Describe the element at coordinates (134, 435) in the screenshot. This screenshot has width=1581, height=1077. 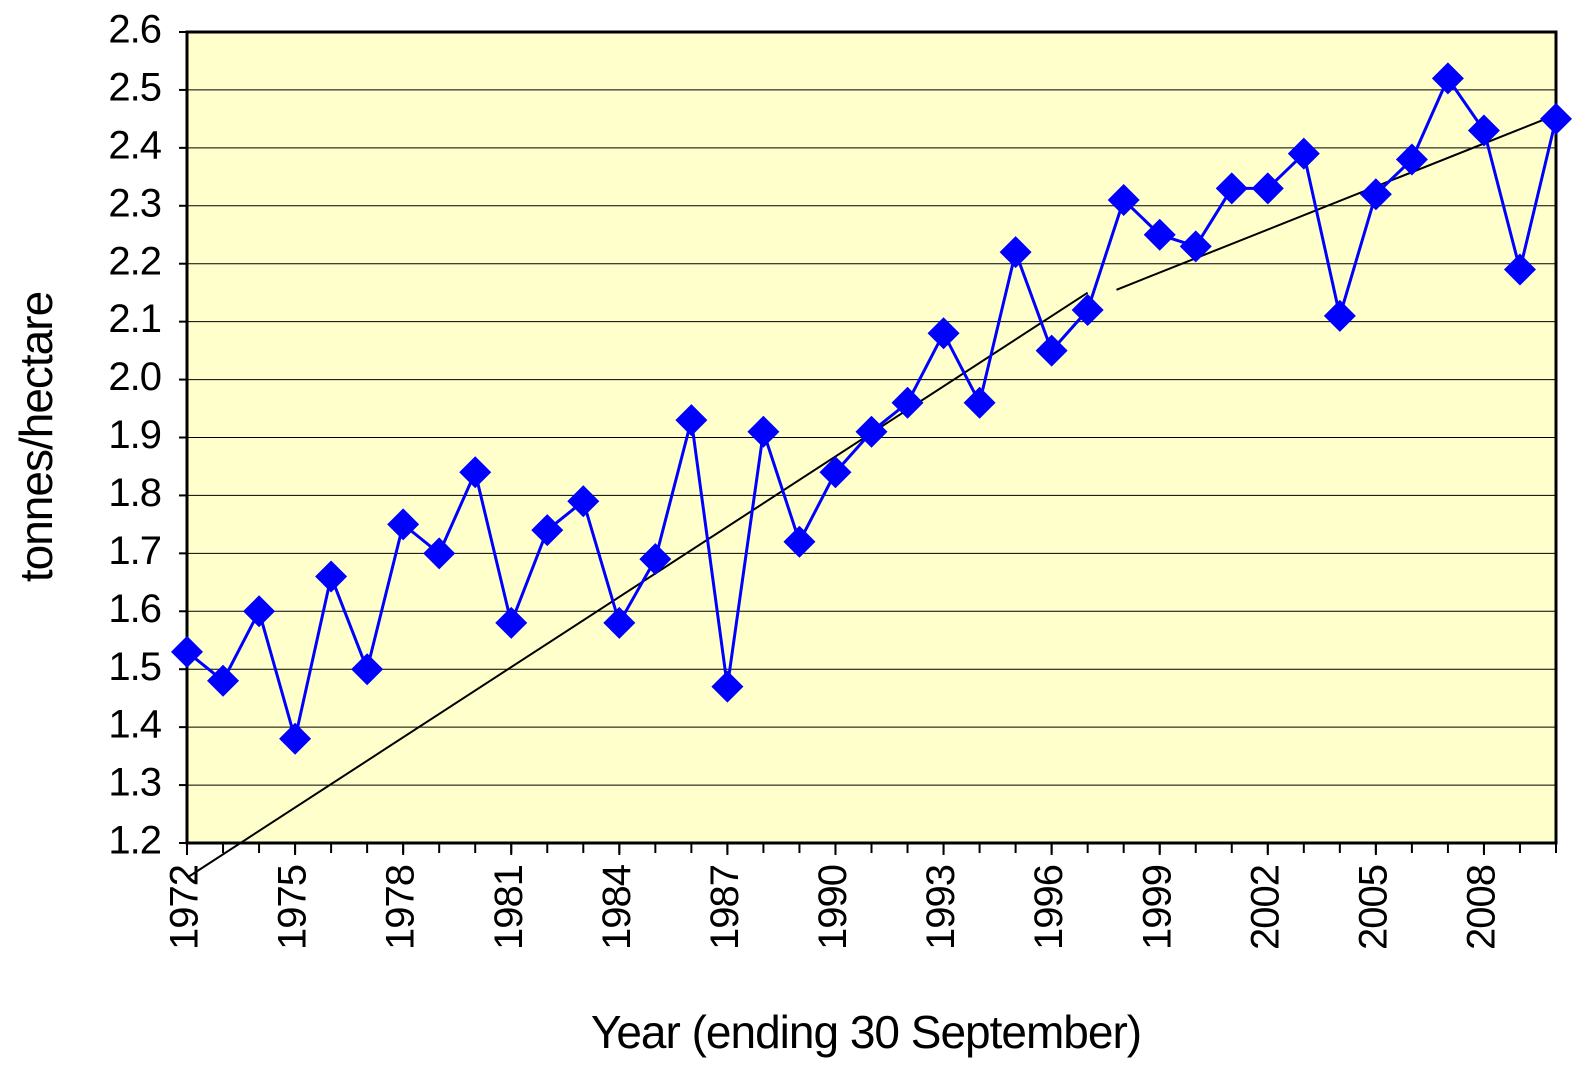
I see `y-tick-label: 1.9` at that location.